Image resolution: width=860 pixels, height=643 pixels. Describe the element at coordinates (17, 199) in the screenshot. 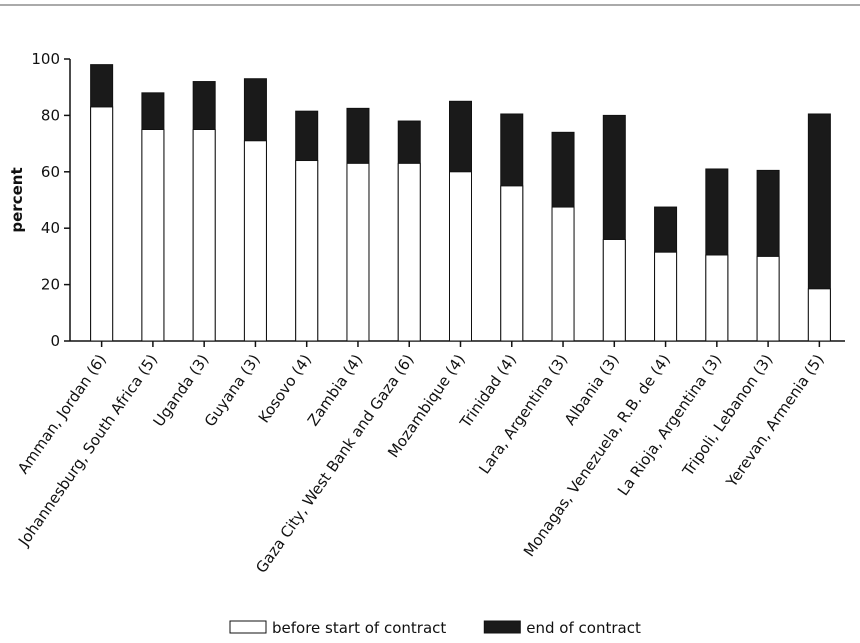

I see `y-axis-label: percent` at that location.